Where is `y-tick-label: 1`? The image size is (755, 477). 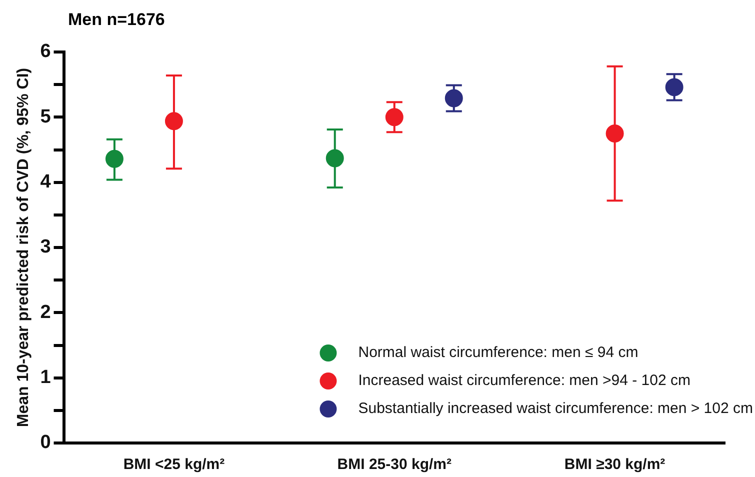
y-tick-label: 1 is located at coordinates (46, 377).